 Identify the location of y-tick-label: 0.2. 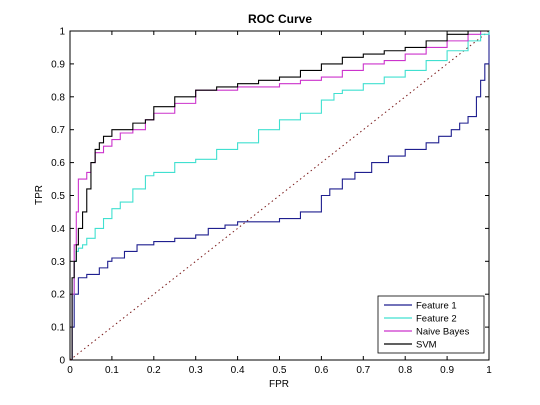
(58, 295).